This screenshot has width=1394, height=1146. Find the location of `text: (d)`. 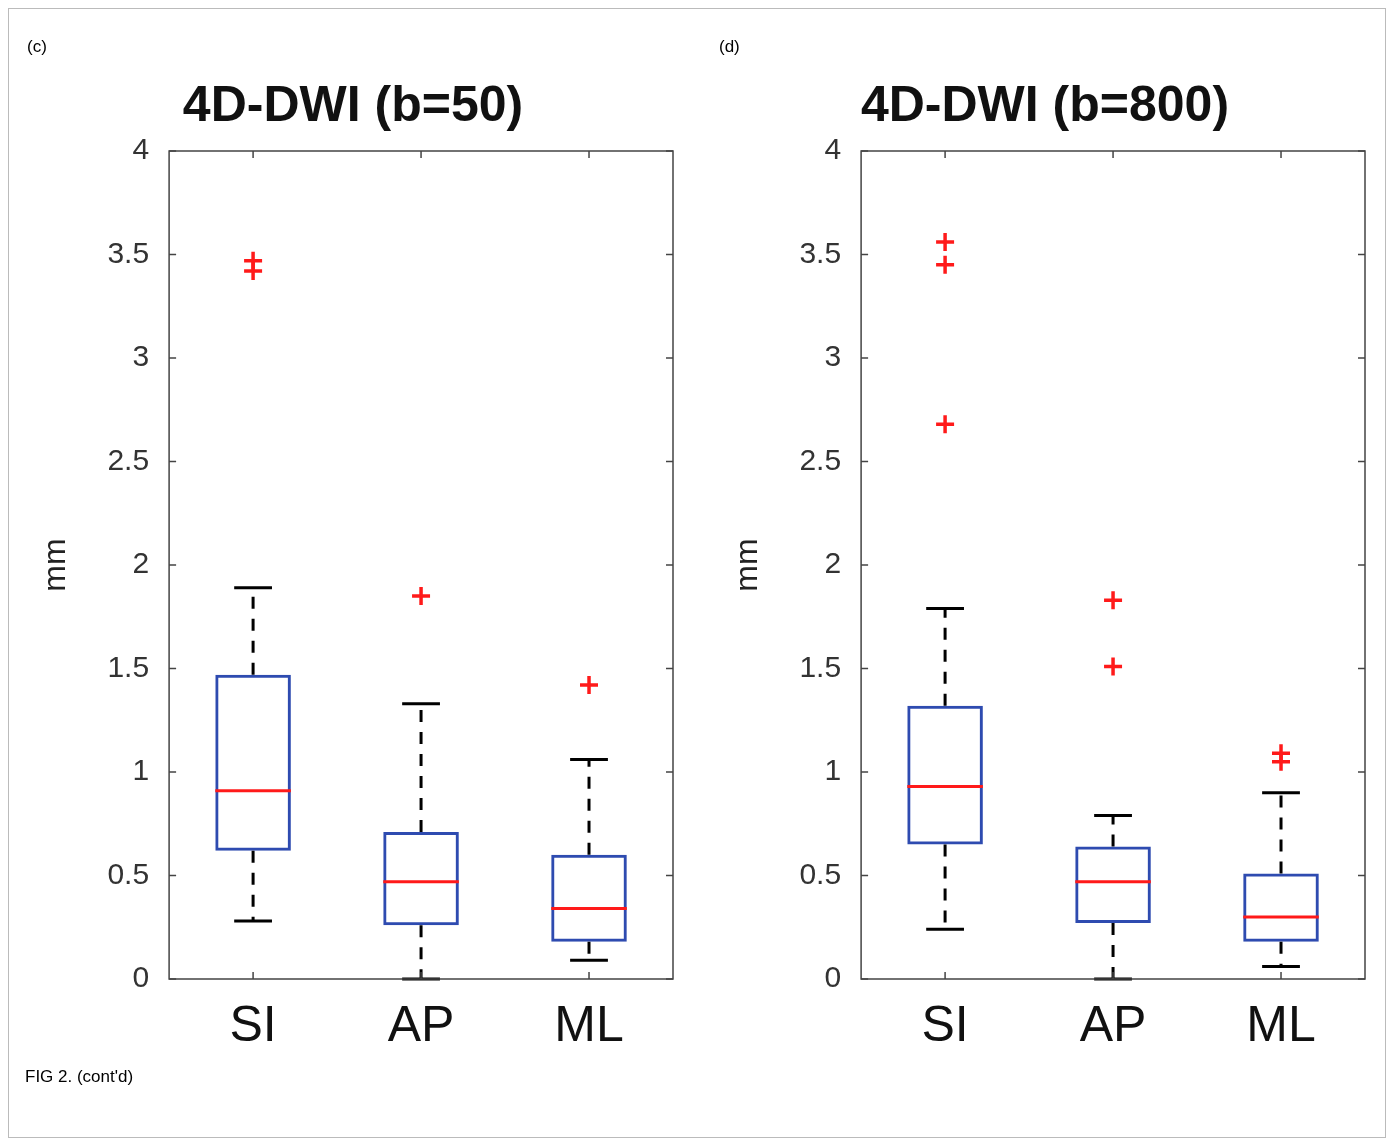

text: (d) is located at coordinates (730, 47).